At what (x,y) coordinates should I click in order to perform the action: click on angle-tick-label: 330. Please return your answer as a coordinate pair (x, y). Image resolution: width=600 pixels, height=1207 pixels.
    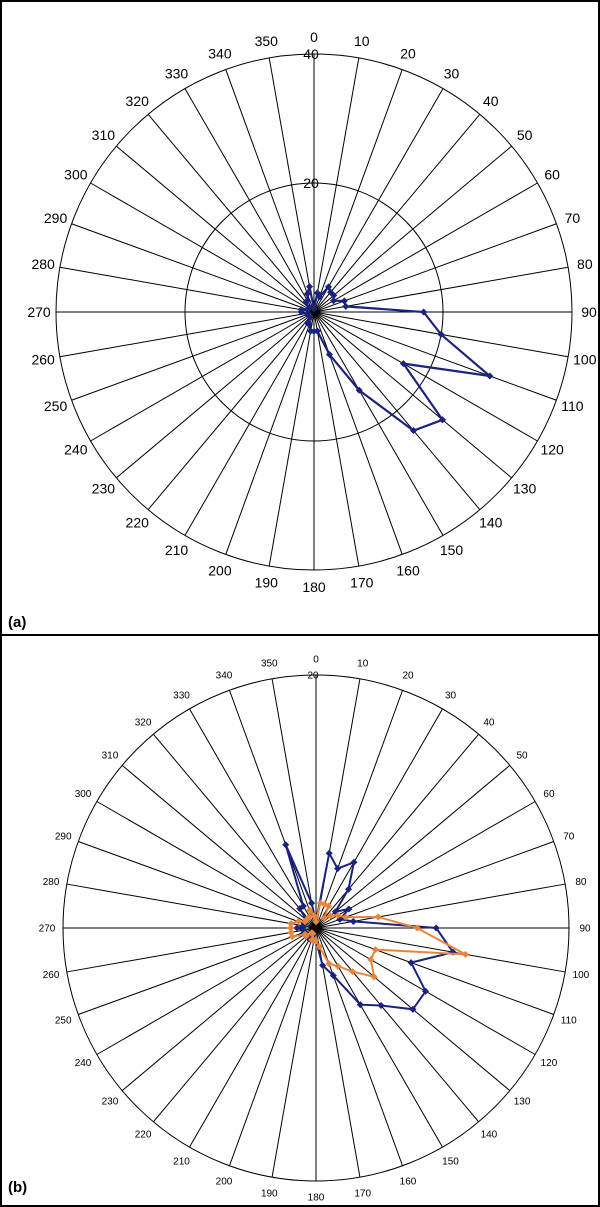
    Looking at the image, I should click on (181, 696).